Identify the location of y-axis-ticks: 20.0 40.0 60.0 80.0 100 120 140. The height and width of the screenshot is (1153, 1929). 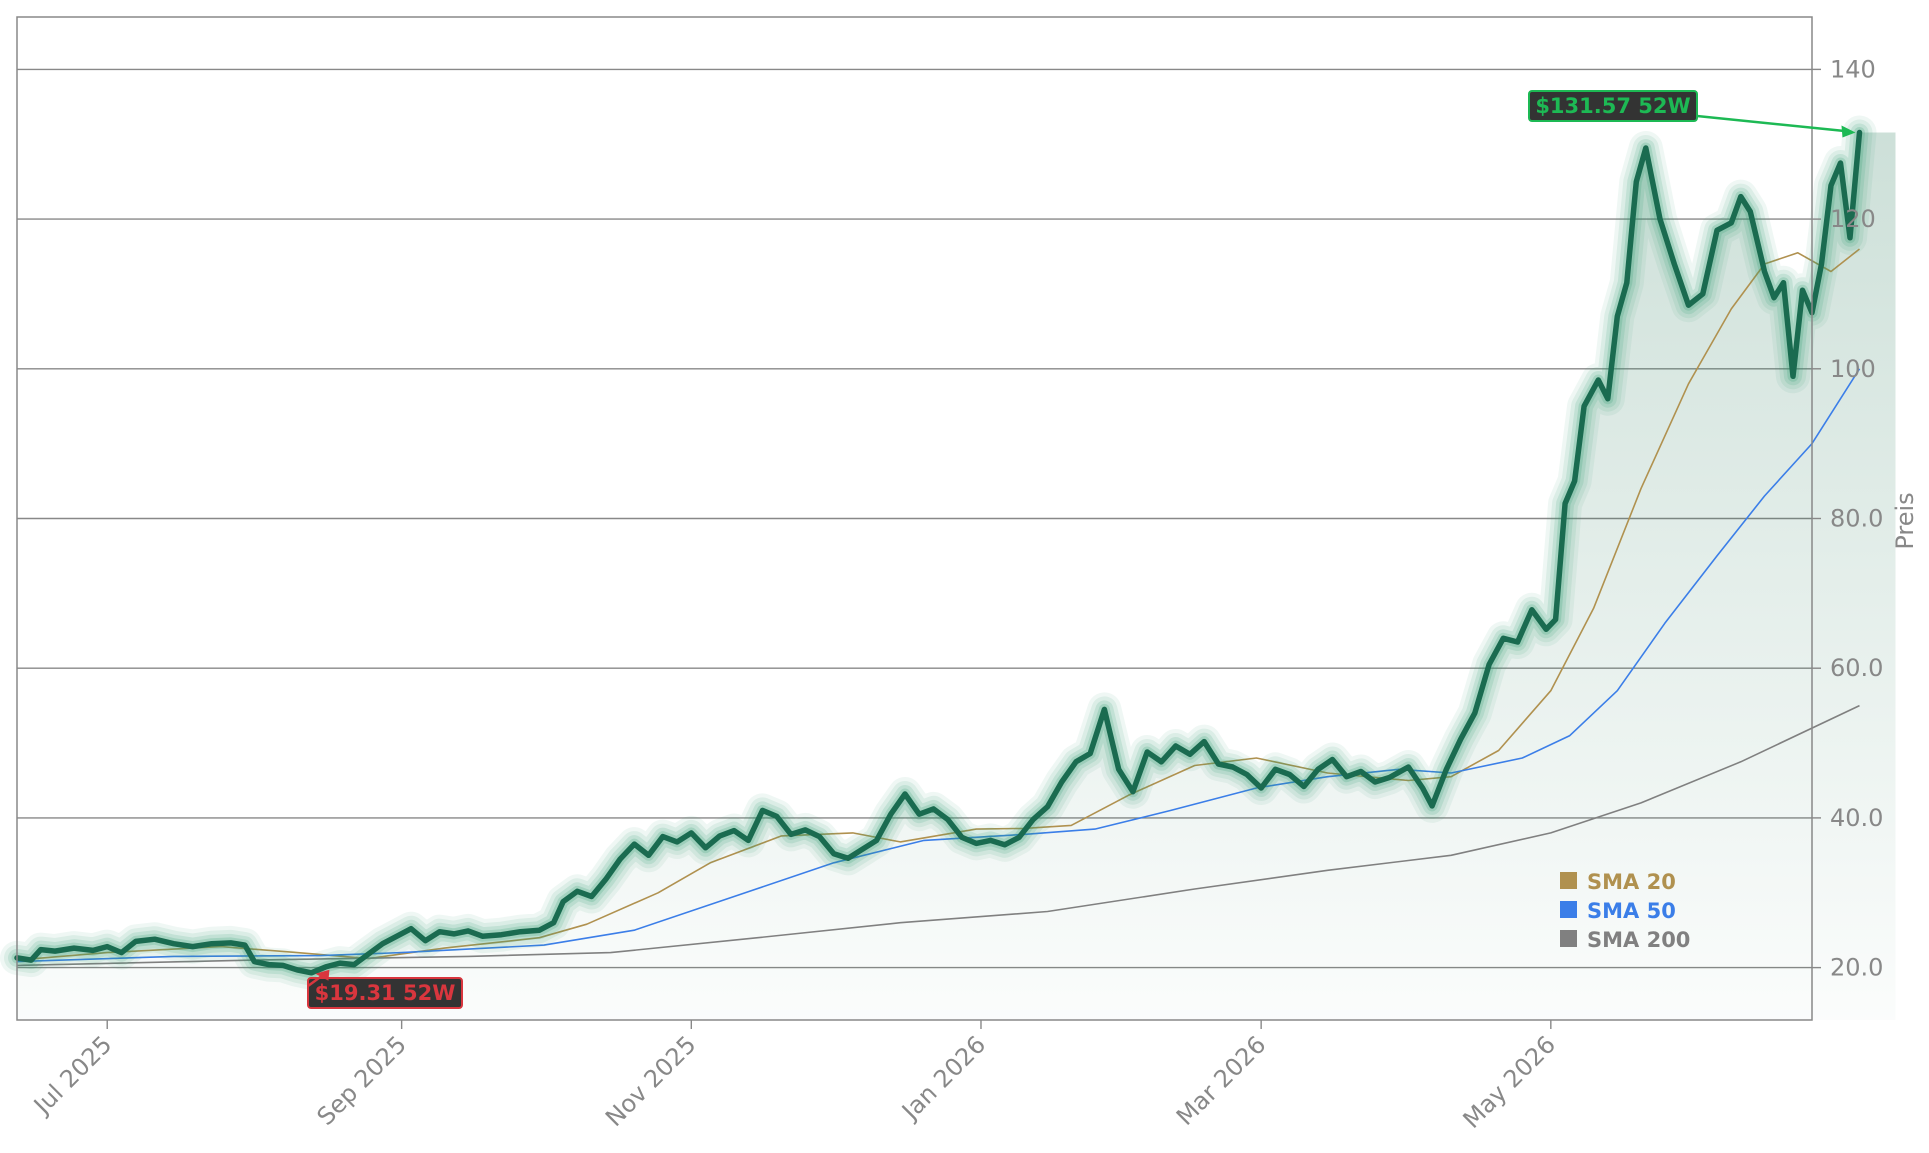
(1847, 518).